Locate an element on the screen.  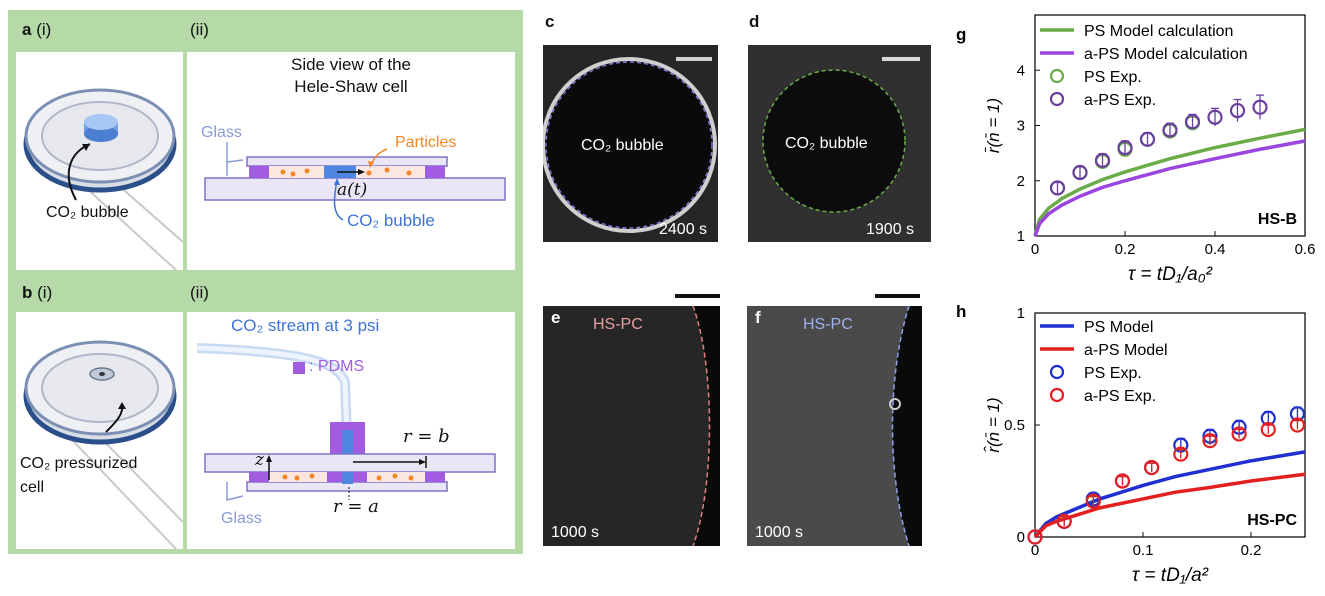
panel-a-i-cell: CO₂ bubble is located at coordinates (100, 161).